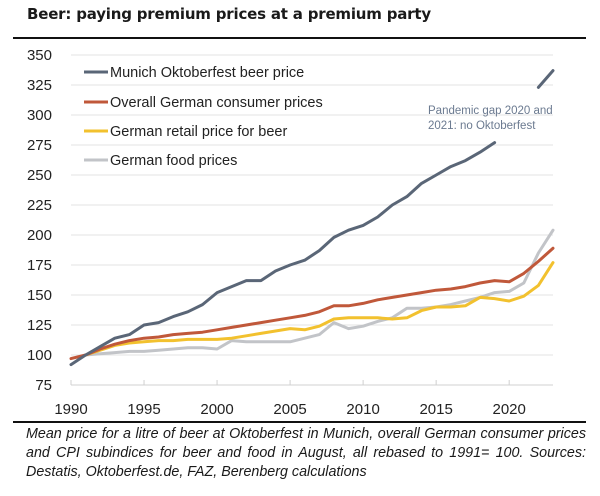  I want to click on legend-item: German food prices, so click(160, 161).